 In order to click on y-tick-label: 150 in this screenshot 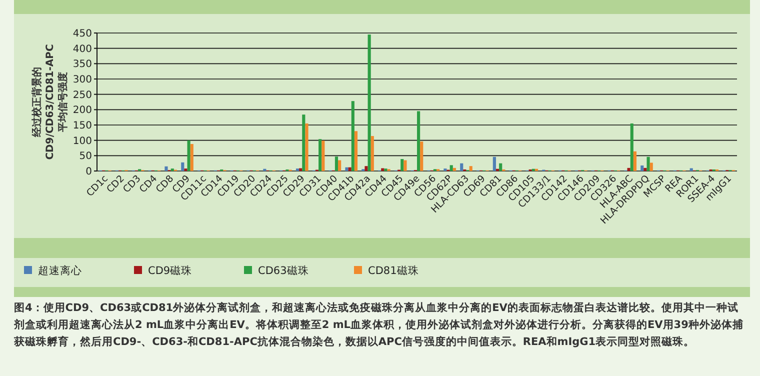, I will do `click(82, 126)`.